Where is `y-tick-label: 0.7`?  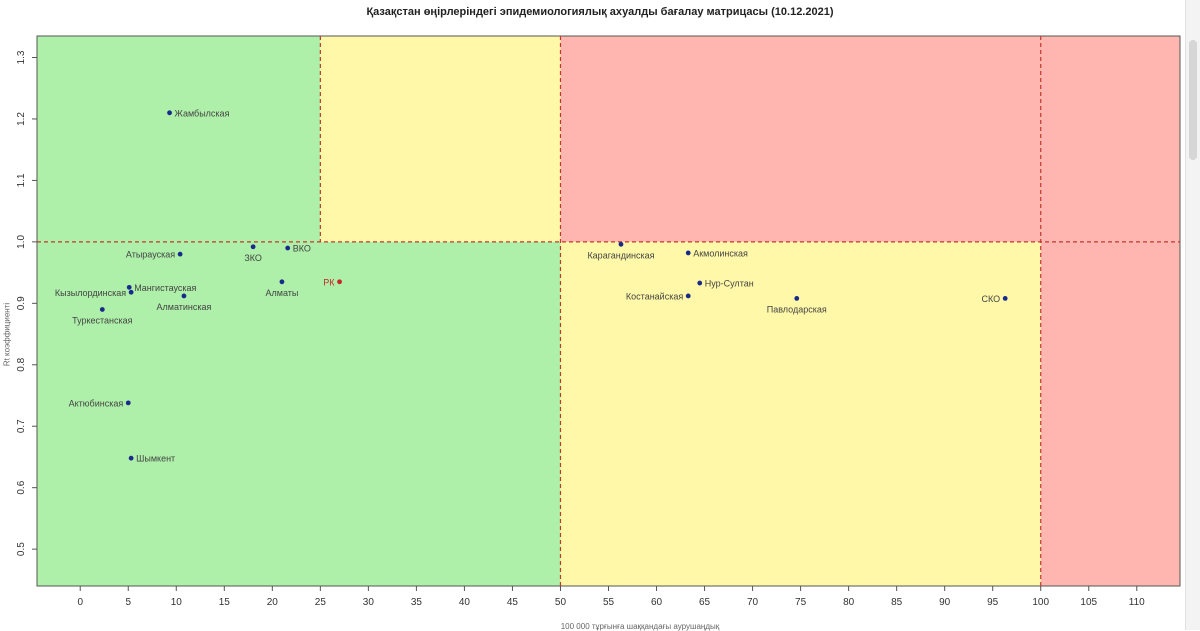 y-tick-label: 0.7 is located at coordinates (21, 426).